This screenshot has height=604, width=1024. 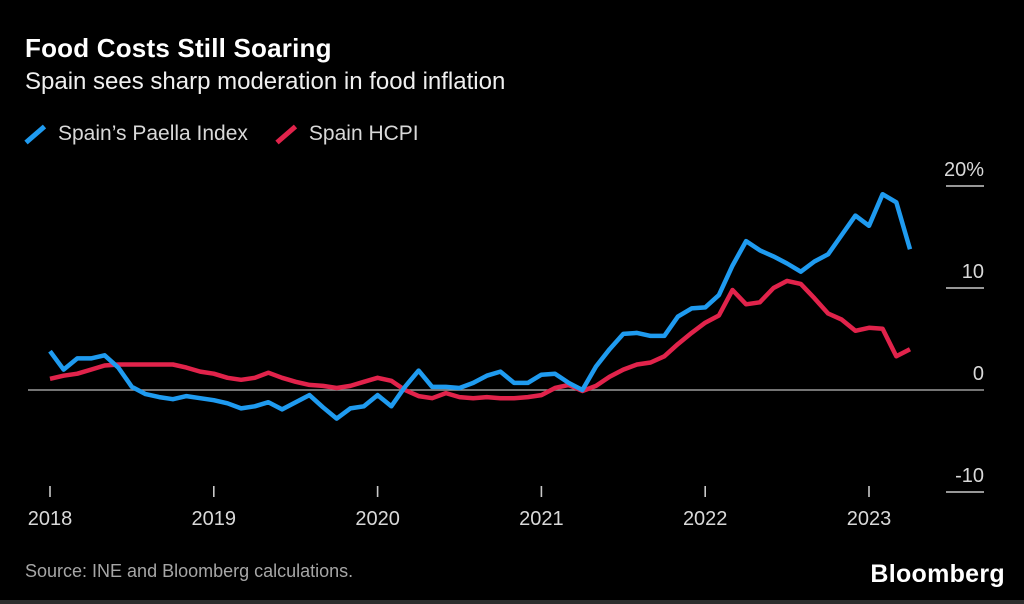 I want to click on legend-item-hcpi: Spain HCPI, so click(x=346, y=134).